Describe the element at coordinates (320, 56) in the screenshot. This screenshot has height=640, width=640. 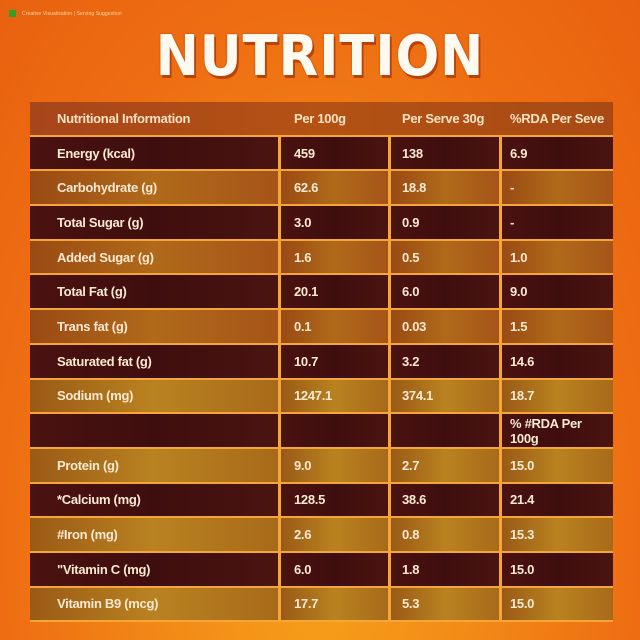
I see `page-title: NUTRITION` at that location.